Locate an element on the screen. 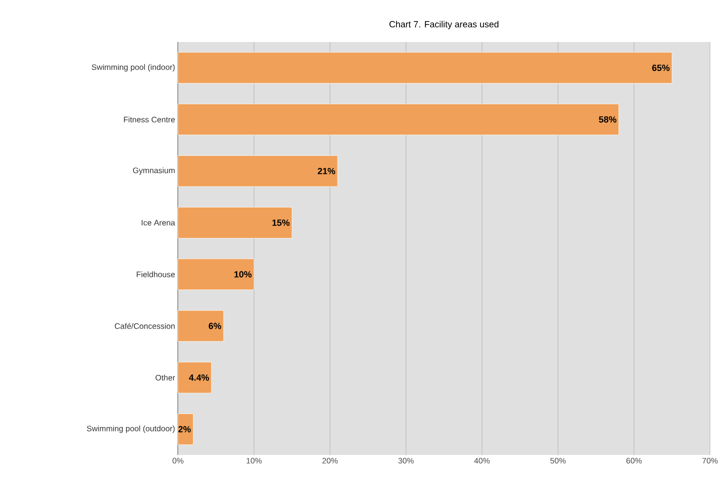  data-label: 6% is located at coordinates (215, 326).